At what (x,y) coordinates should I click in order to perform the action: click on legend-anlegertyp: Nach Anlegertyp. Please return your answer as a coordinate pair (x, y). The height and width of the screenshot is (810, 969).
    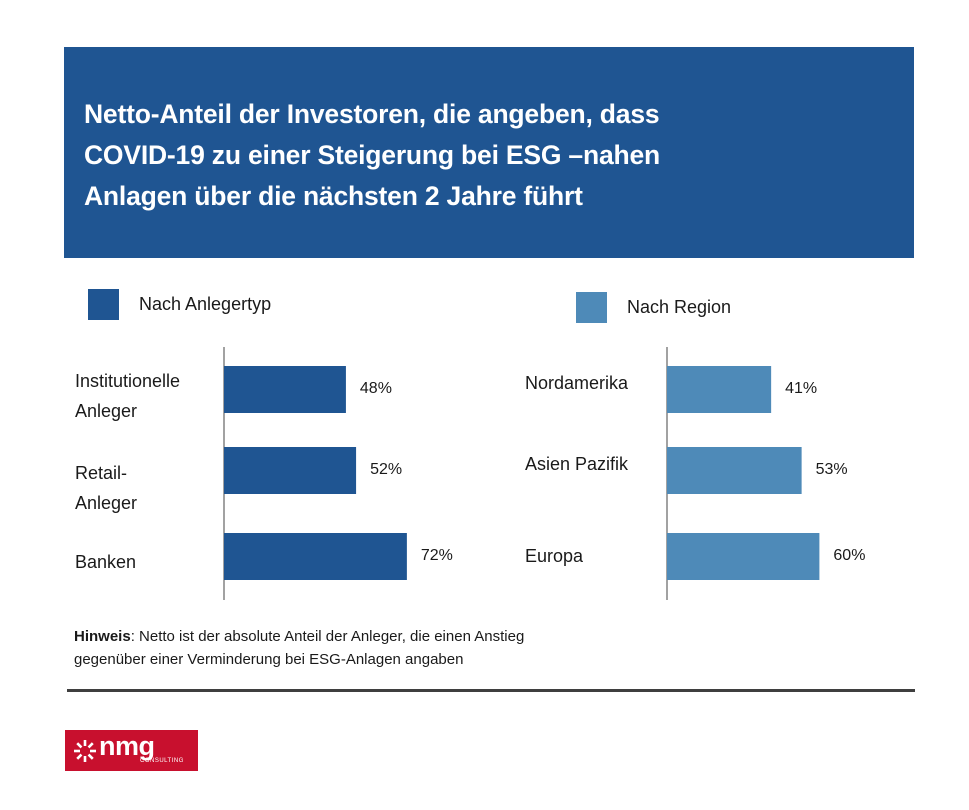
    Looking at the image, I should click on (179, 304).